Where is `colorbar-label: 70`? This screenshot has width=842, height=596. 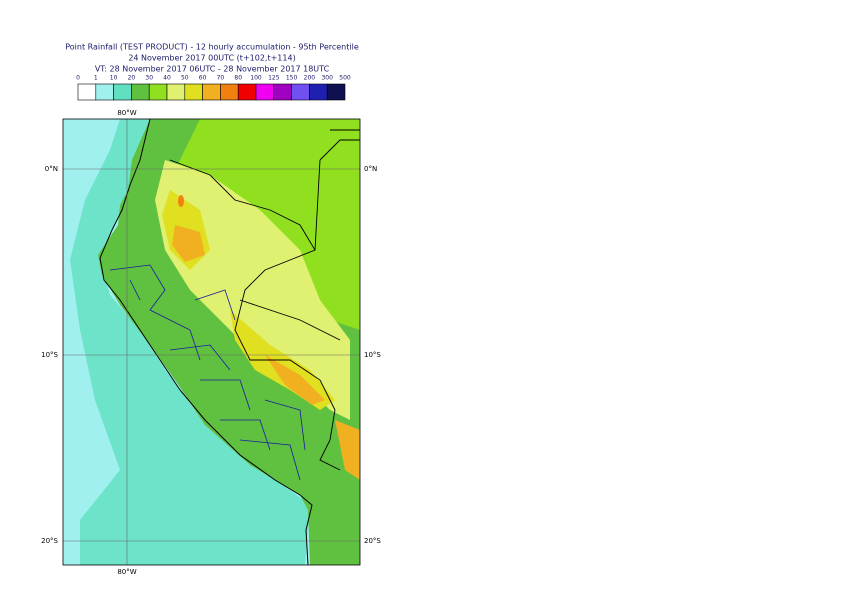
colorbar-label: 70 is located at coordinates (221, 78).